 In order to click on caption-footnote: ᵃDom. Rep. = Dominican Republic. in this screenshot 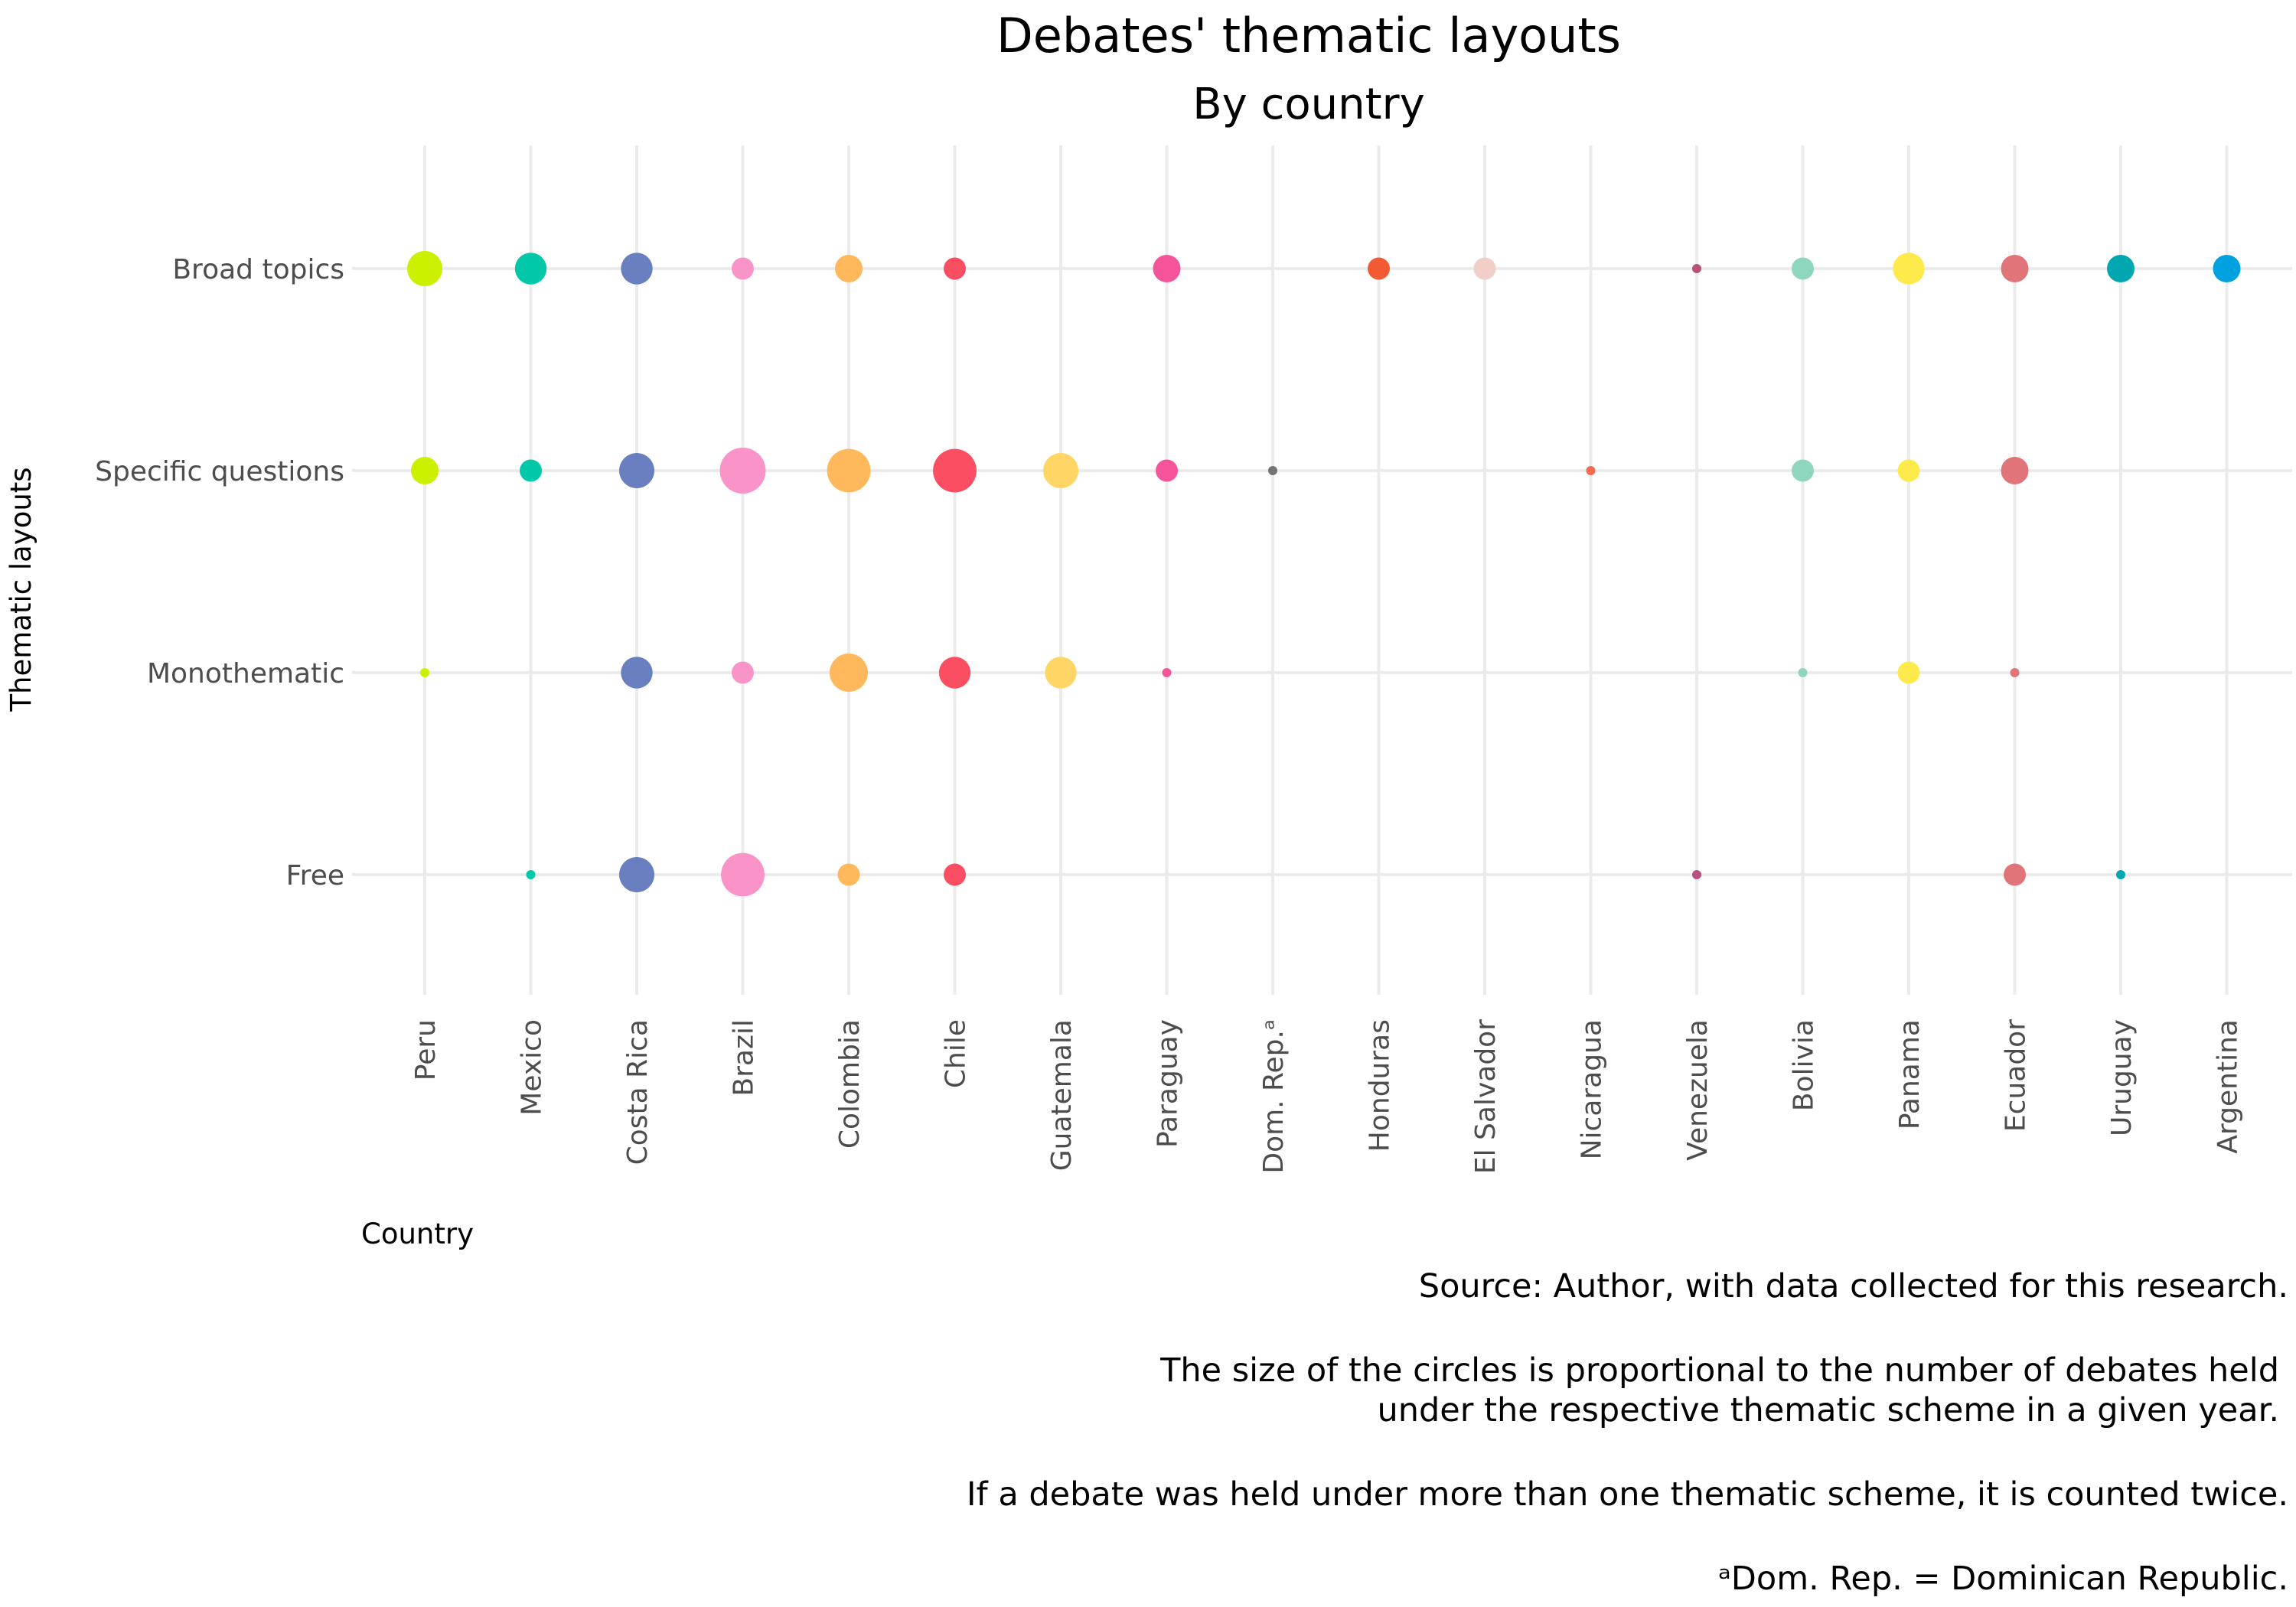, I will do `click(2003, 1579)`.